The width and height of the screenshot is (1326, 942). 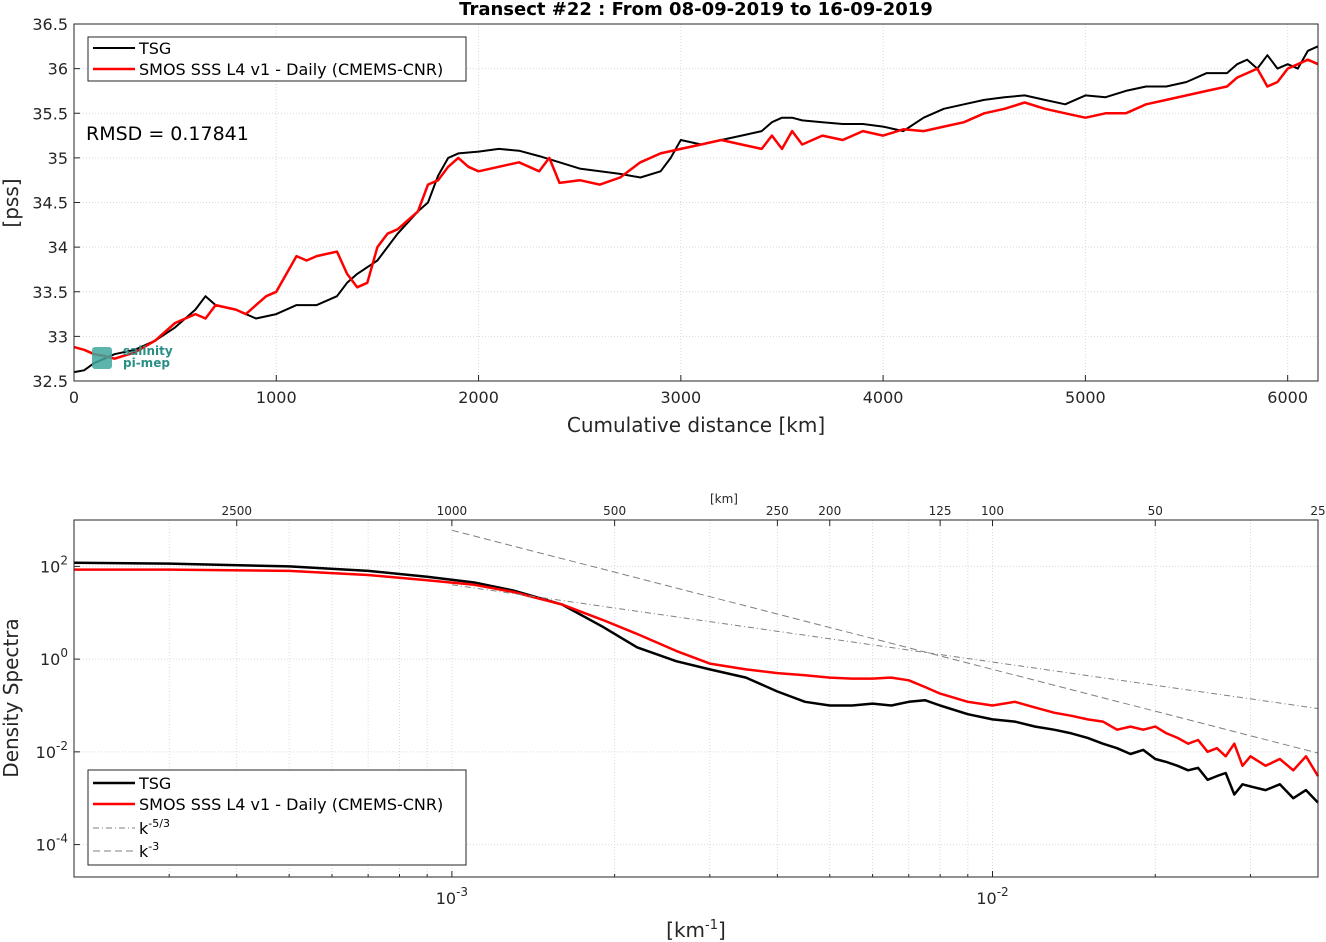 I want to click on bottom-top-tick-label: 1000, so click(x=452, y=511).